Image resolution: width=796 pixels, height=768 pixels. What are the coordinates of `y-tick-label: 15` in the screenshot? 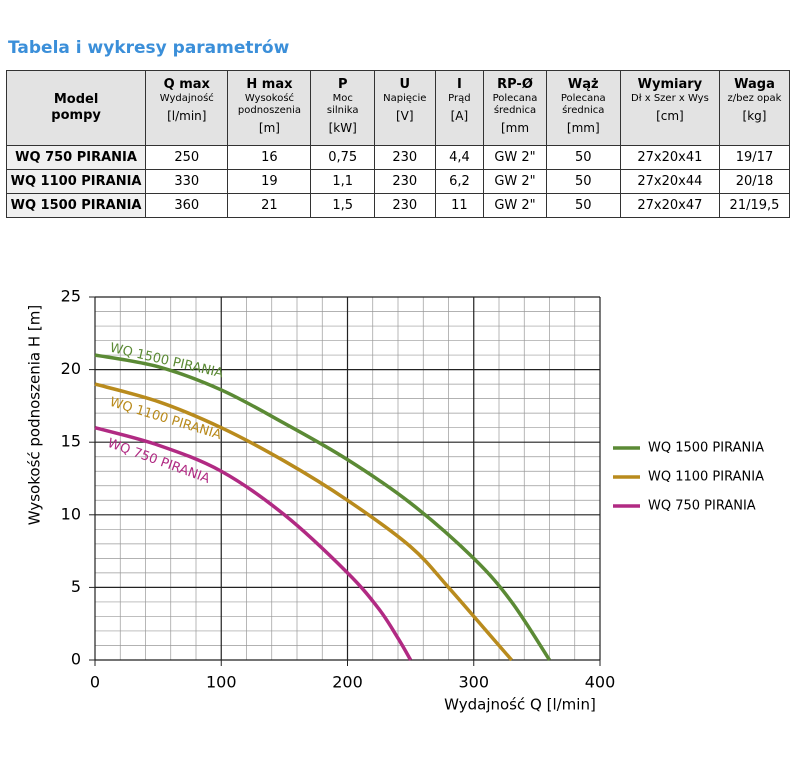 It's located at (71, 441).